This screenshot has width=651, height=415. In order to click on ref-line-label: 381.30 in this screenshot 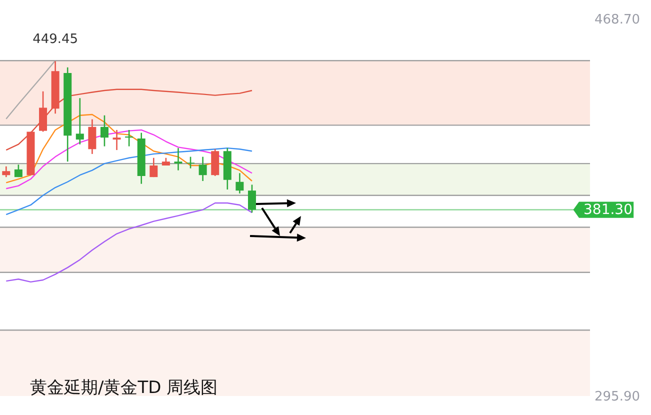, I will do `click(608, 210)`.